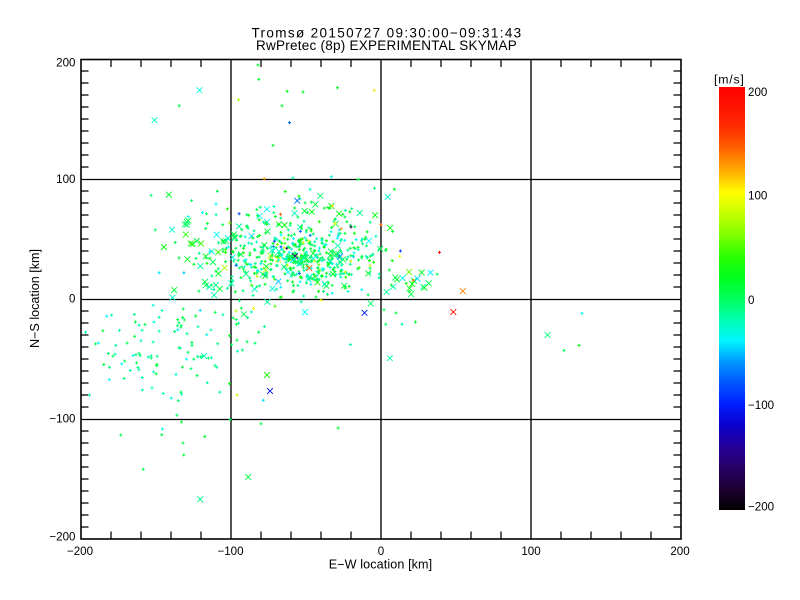  What do you see at coordinates (386, 45) in the screenshot?
I see `svg-text:RwPretec (8p) EXPERIMENTAL SKY: RwPretec (8p) EXPERIMENTAL SKYMAP` at bounding box center [386, 45].